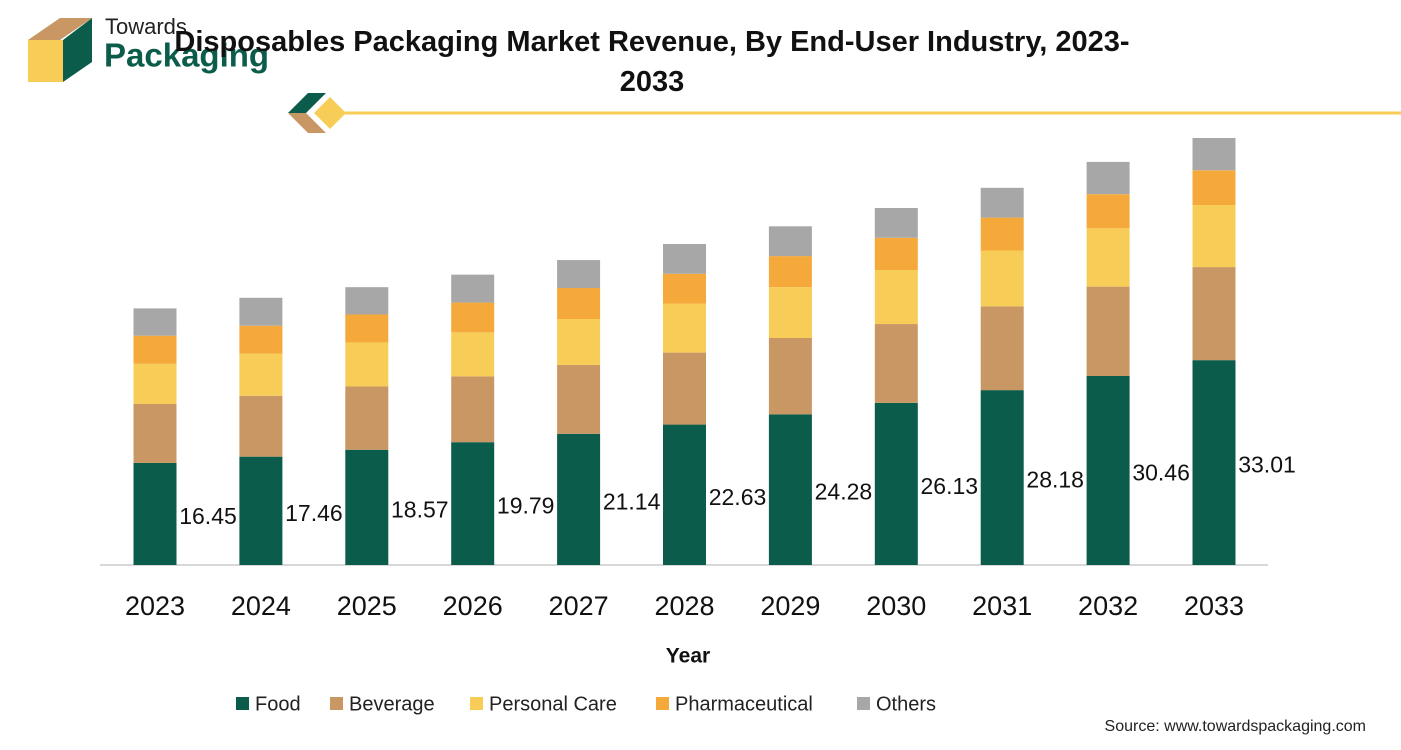 This screenshot has height=750, width=1401. Describe the element at coordinates (278, 704) in the screenshot. I see `legend-label: Food` at that location.